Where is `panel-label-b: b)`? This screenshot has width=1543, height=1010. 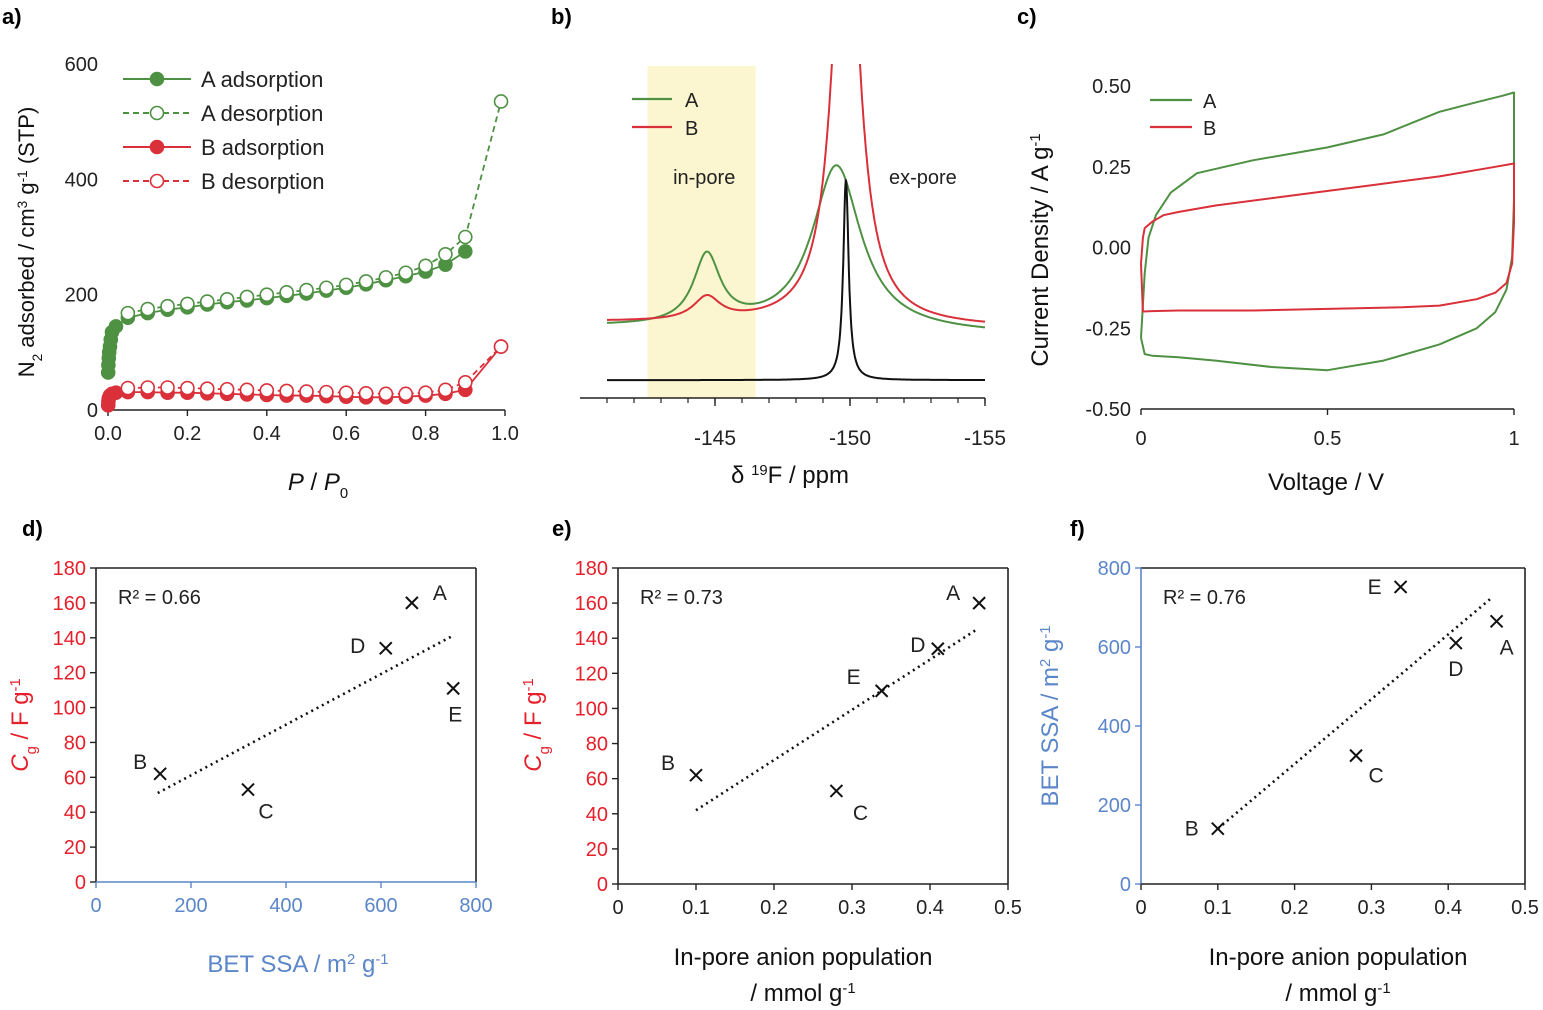 panel-label-b: b) is located at coordinates (561, 16).